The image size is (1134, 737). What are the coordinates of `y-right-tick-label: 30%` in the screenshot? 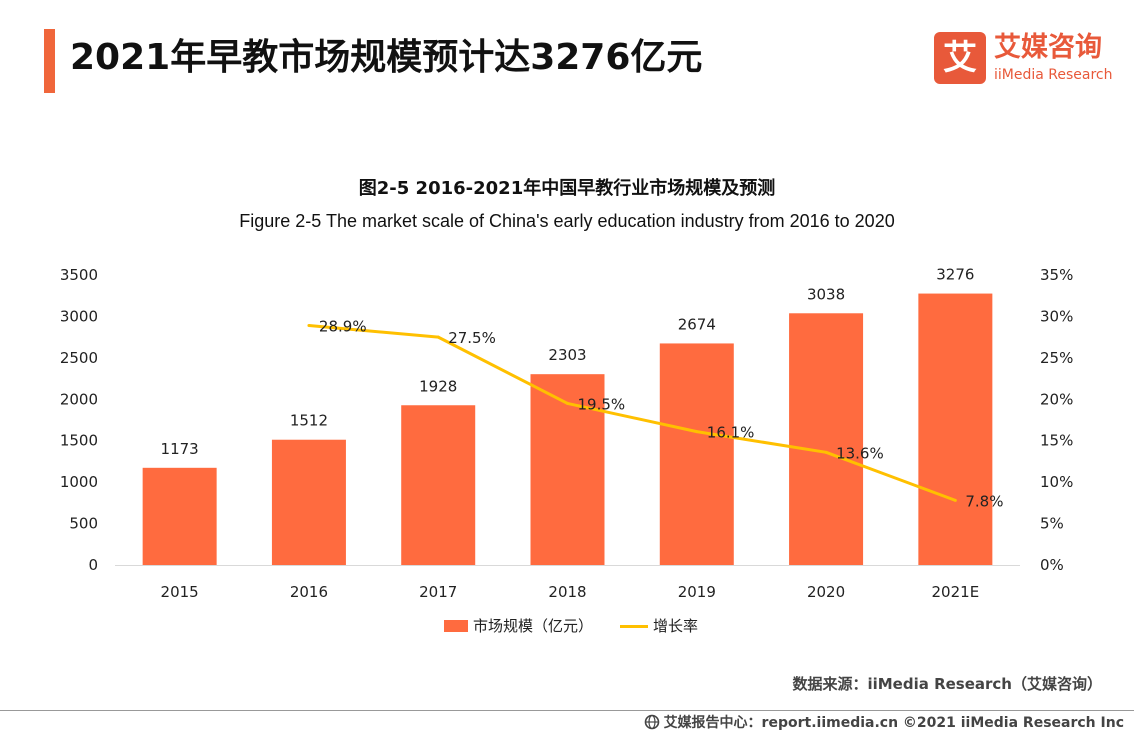 It's located at (1056, 316).